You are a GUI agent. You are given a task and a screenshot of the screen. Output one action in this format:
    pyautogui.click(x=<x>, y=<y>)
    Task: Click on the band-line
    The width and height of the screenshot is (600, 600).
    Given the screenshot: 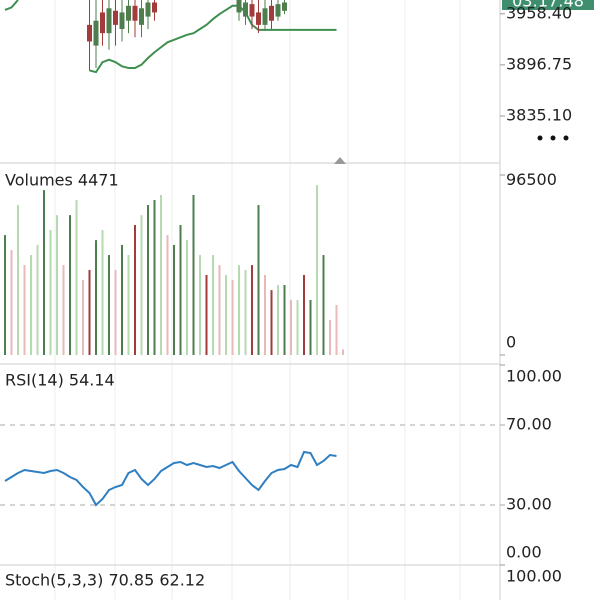 What is the action you would take?
    pyautogui.click(x=170, y=37)
    